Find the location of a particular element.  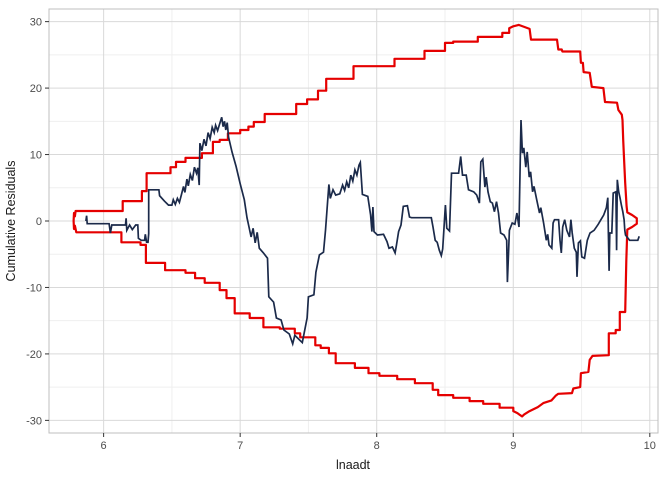

y-axis-title: Cumulative Residuals is located at coordinates (11, 221).